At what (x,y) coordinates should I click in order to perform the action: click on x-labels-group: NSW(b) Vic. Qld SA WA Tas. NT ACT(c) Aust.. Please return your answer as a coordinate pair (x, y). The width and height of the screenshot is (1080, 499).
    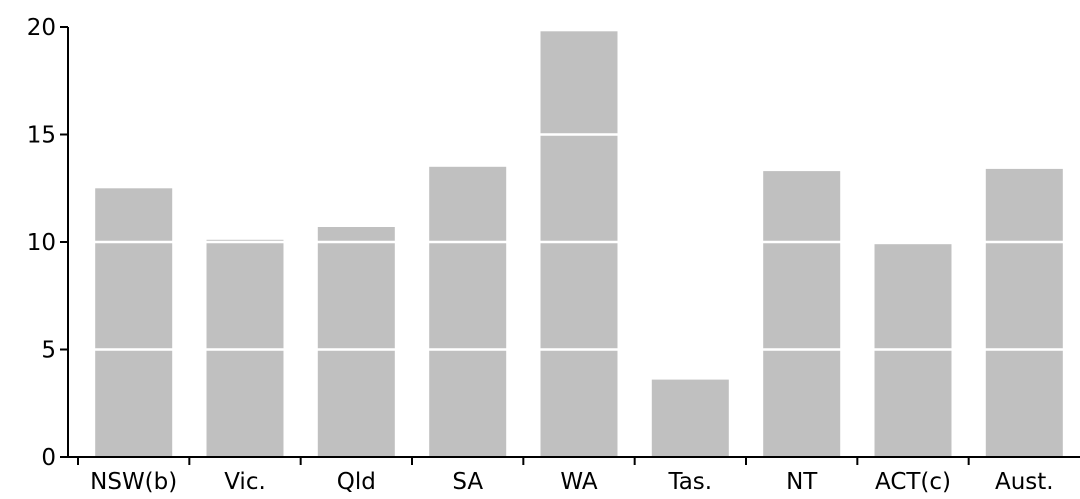
    Looking at the image, I should click on (565, 476).